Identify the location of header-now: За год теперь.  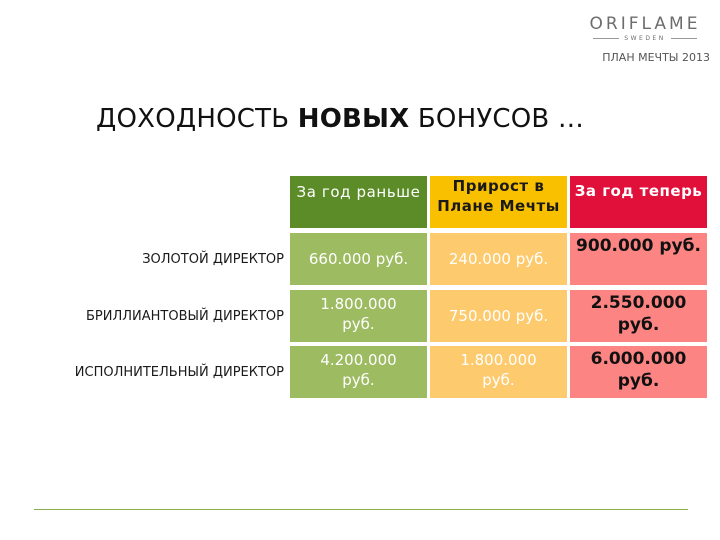
(638, 202).